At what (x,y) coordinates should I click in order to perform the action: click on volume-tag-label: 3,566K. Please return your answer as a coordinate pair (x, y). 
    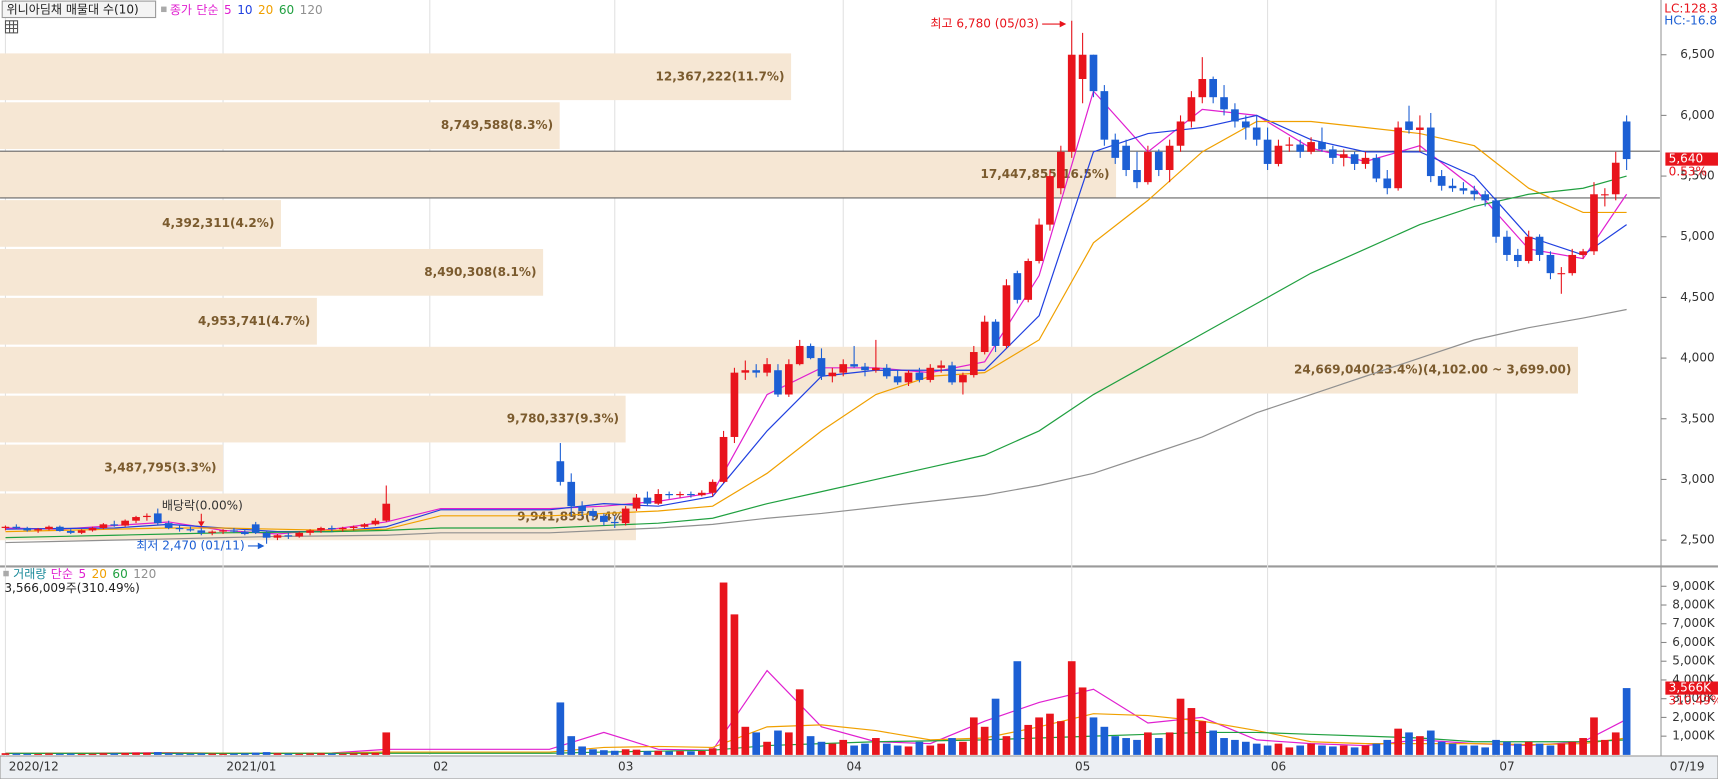
    Looking at the image, I should click on (1690, 688).